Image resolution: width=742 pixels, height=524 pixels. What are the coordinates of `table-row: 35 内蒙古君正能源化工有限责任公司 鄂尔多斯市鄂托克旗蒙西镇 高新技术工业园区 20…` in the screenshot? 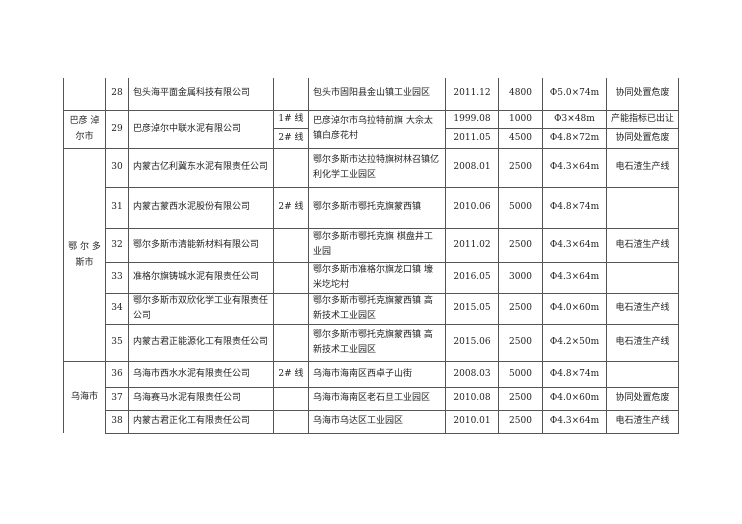 It's located at (371, 342).